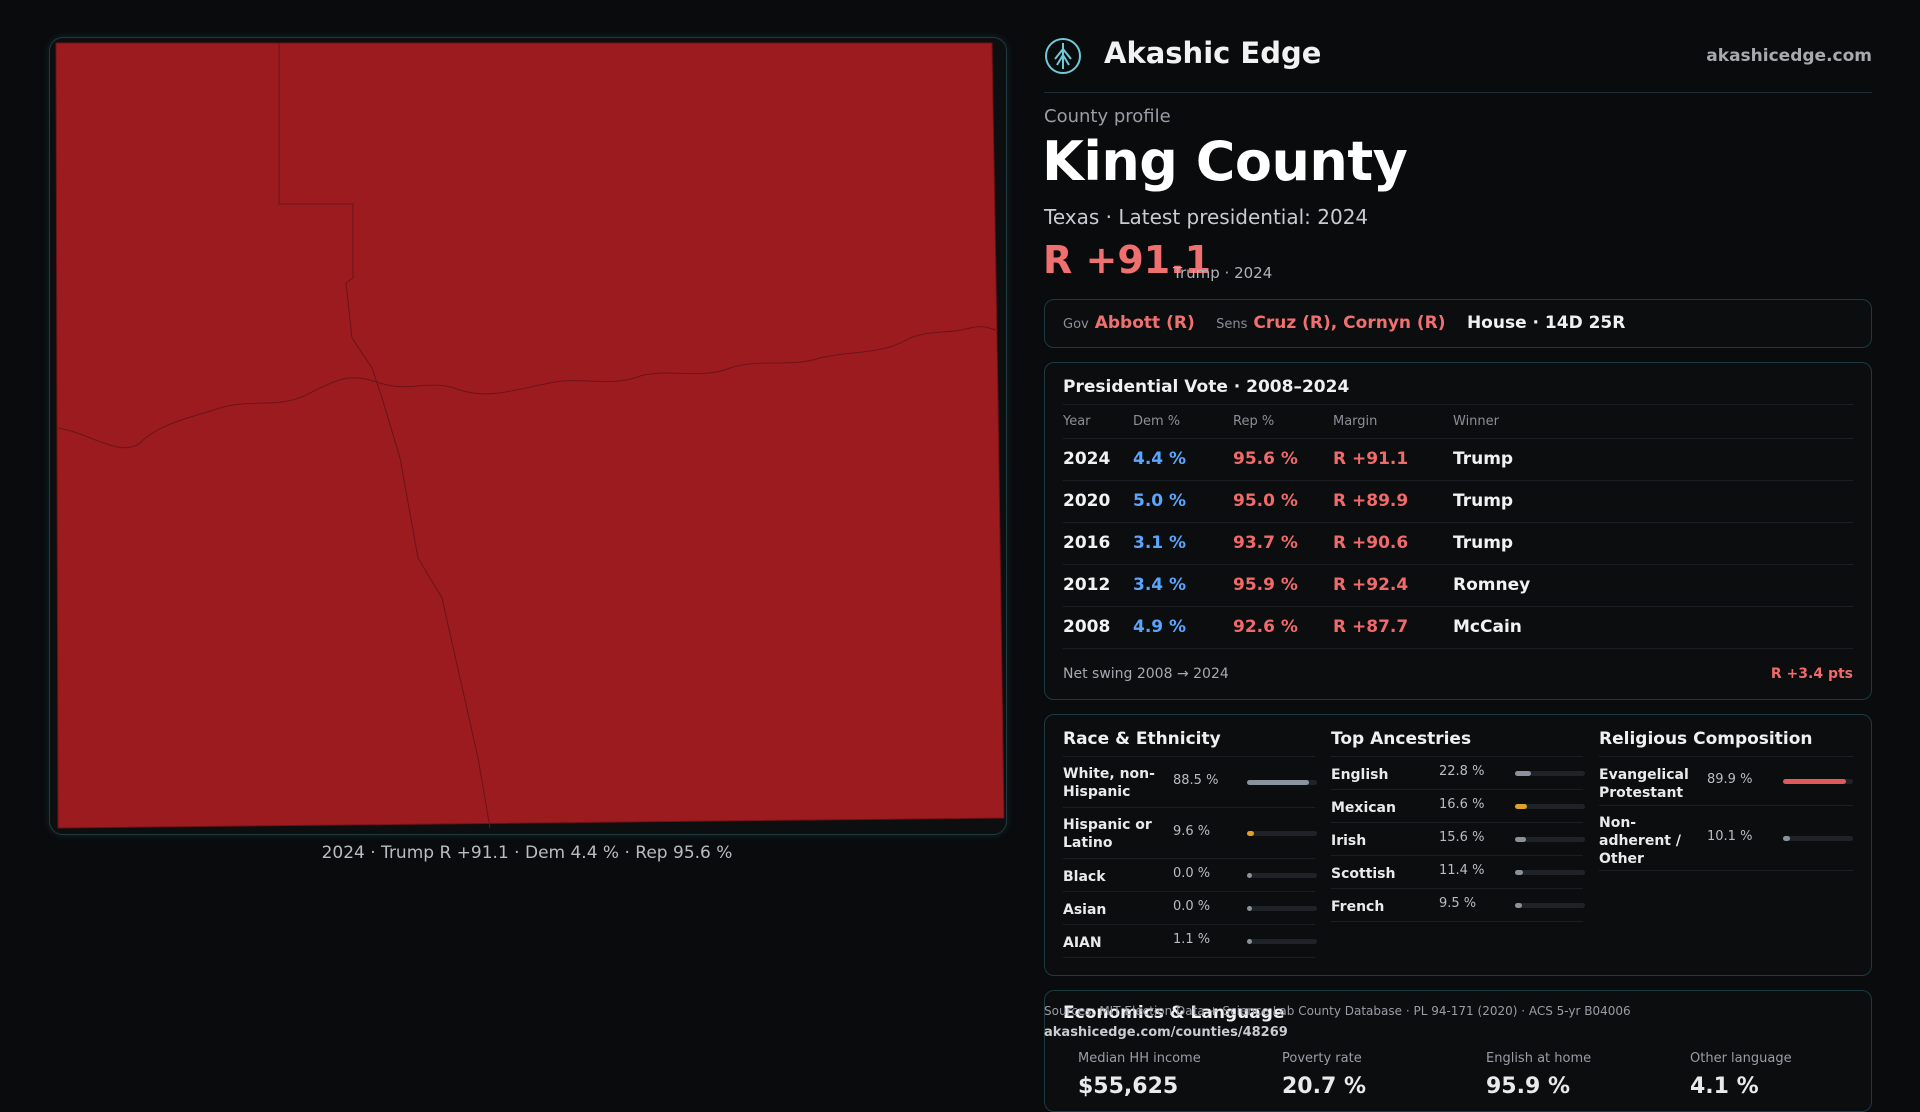 Image resolution: width=1920 pixels, height=1112 pixels. Describe the element at coordinates (1363, 808) in the screenshot. I see `ancestries-name: Mexican` at that location.